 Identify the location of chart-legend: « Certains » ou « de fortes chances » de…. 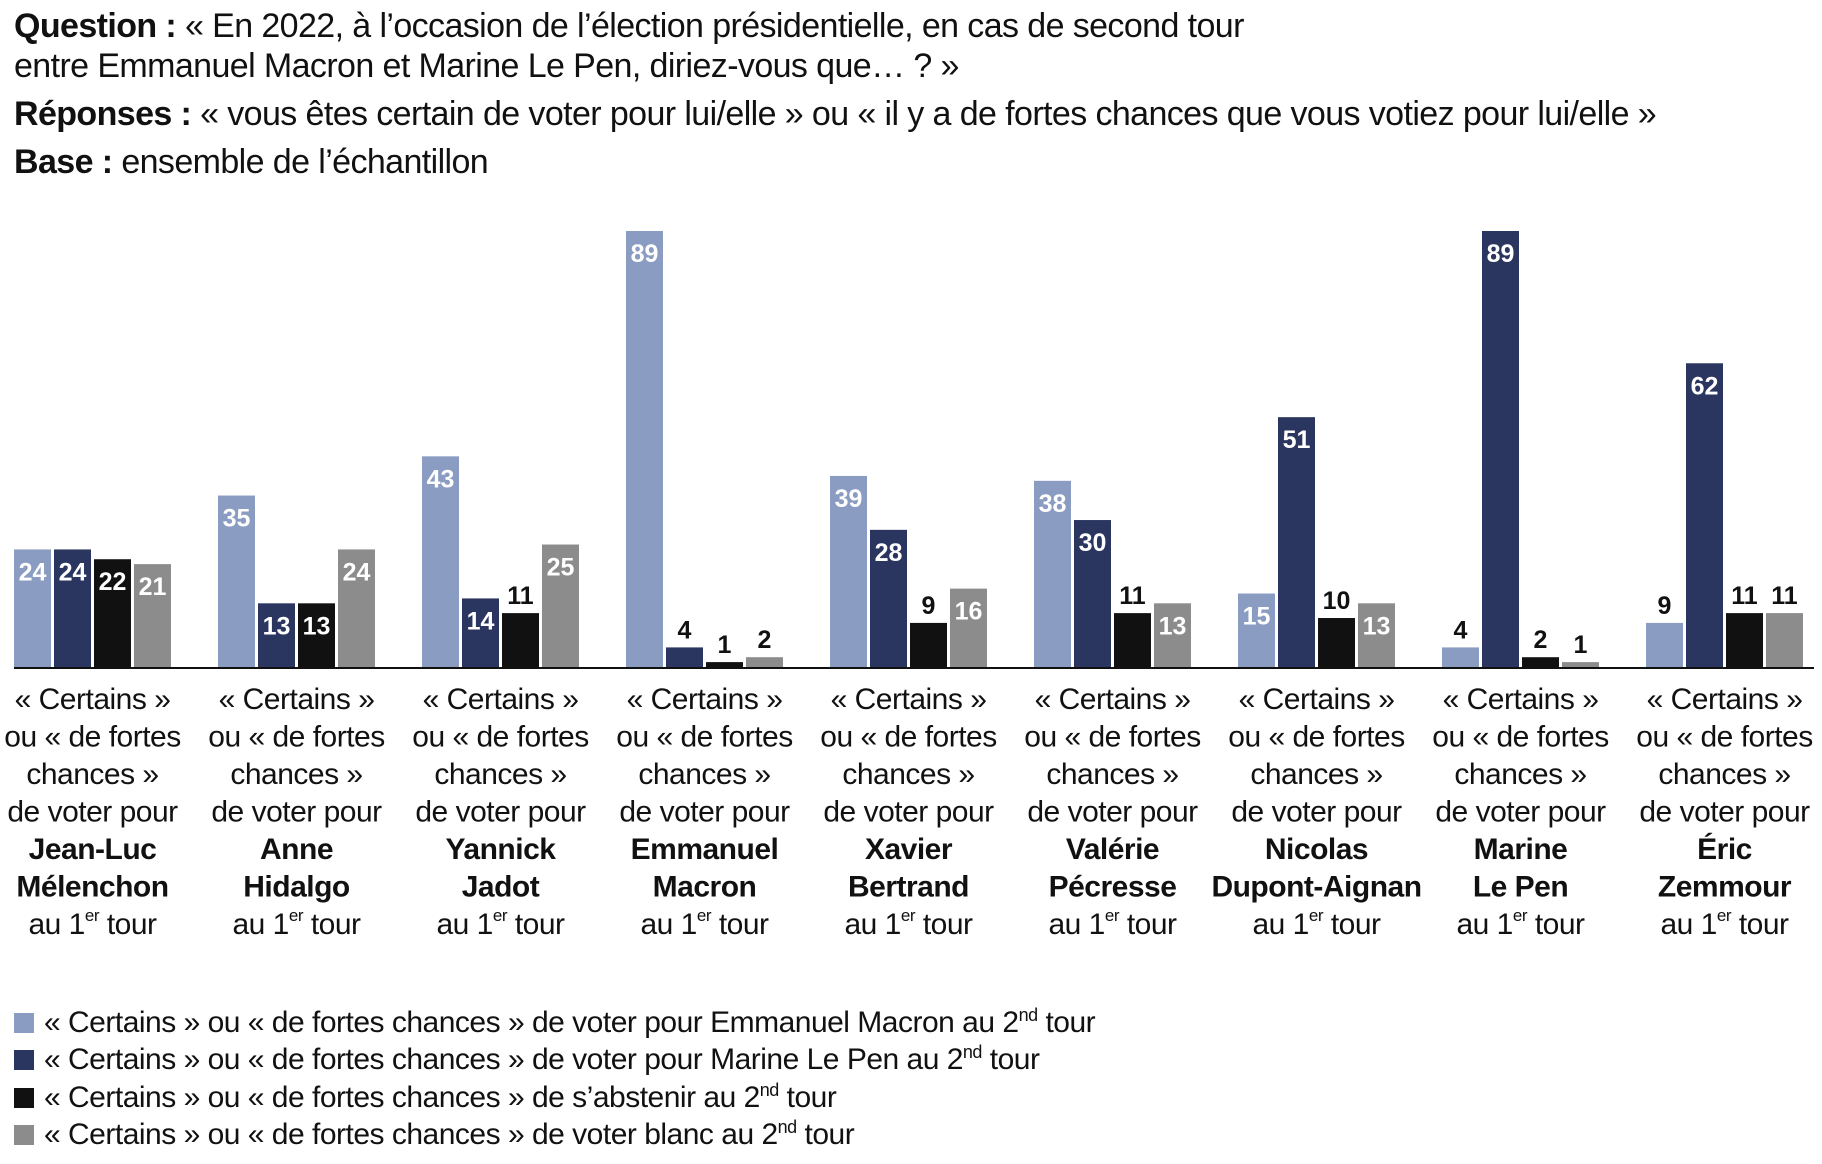
(555, 1079).